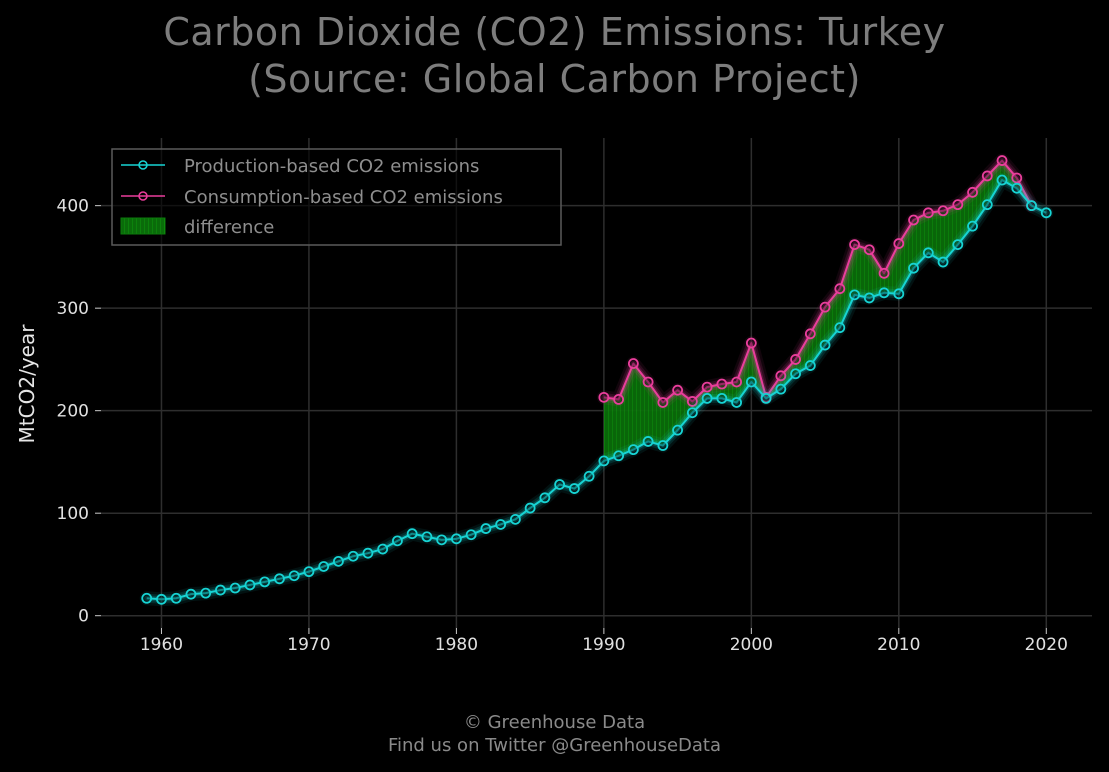 The image size is (1109, 772). Describe the element at coordinates (73, 309) in the screenshot. I see `y-tick-label: 300` at that location.